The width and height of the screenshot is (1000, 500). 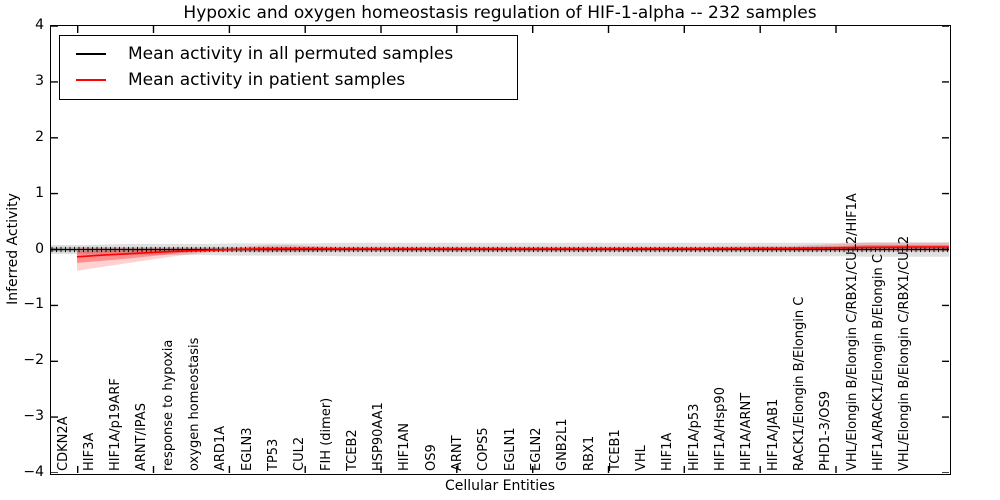 What do you see at coordinates (563, 444) in the screenshot?
I see `x-tick-label: GNB2L1` at bounding box center [563, 444].